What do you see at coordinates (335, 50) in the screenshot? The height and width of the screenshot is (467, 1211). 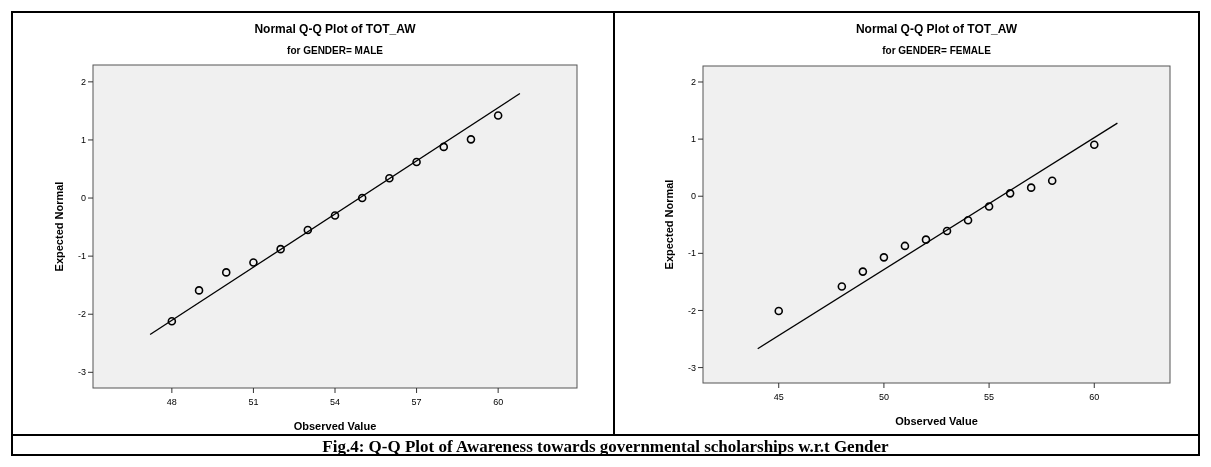 I see `chart-subtitle: for GENDER= MALE` at bounding box center [335, 50].